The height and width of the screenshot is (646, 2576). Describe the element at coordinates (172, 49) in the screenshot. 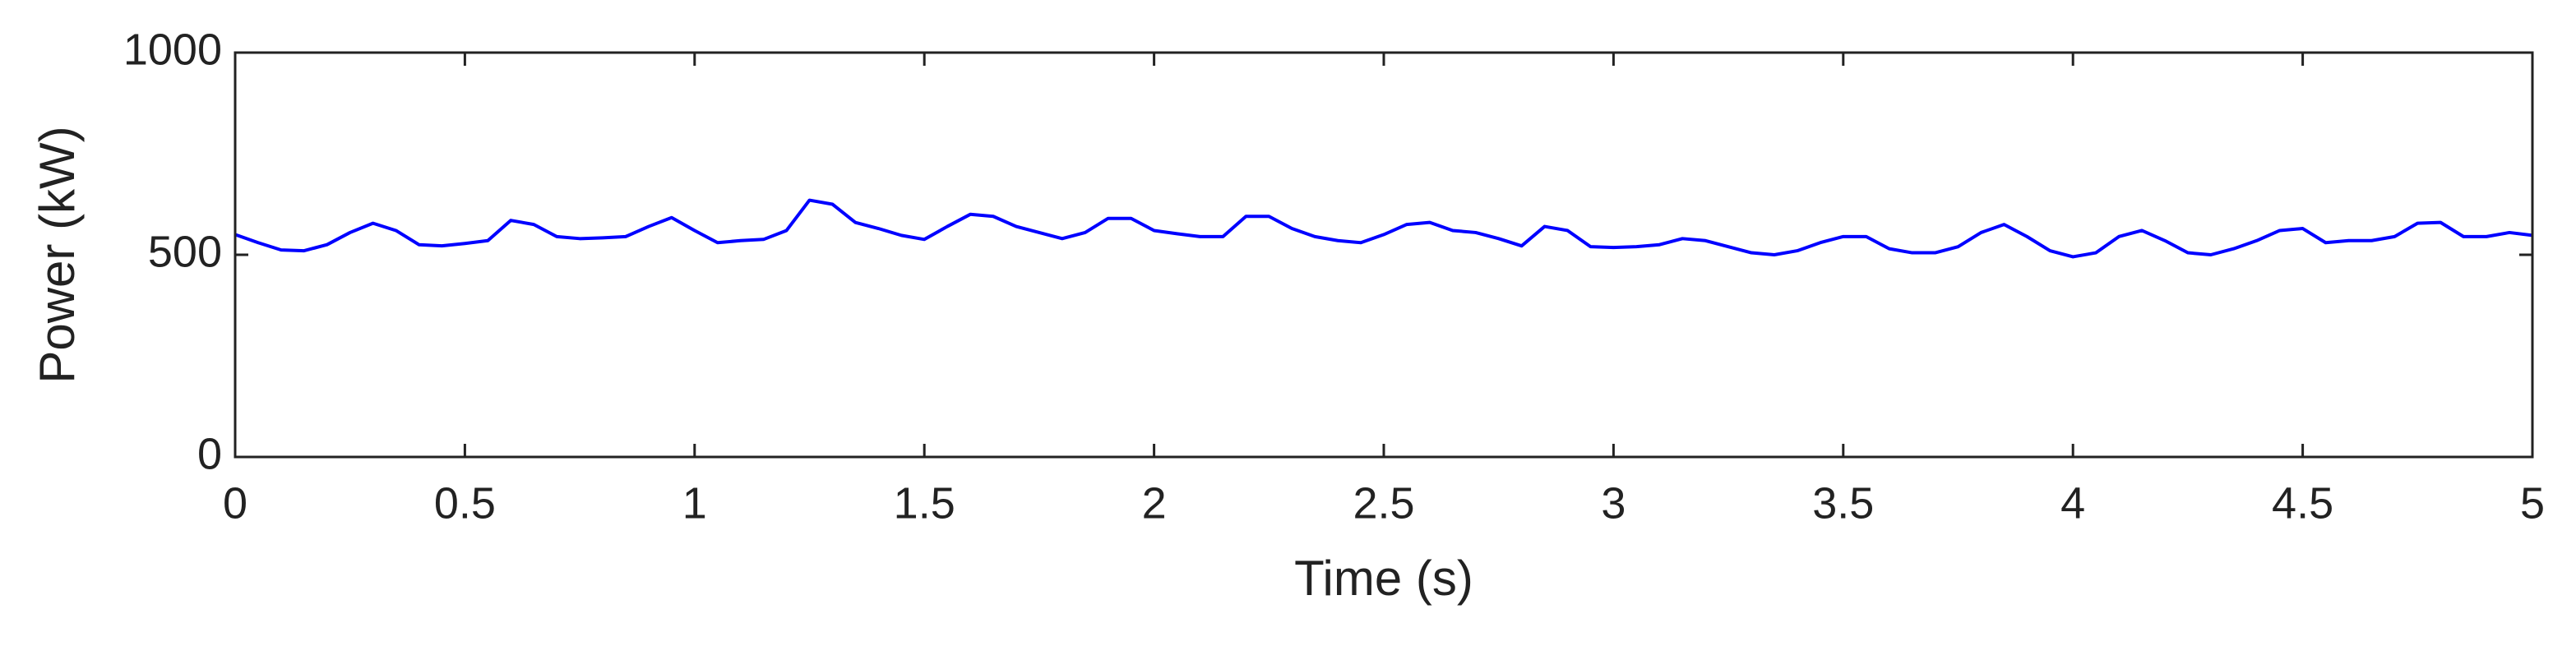

I see `y-tick-label: 1000` at that location.